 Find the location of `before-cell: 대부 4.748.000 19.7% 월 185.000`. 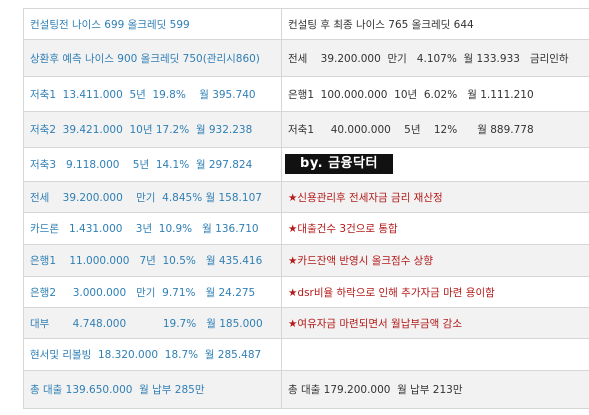

before-cell: 대부 4.748.000 19.7% 월 185.000 is located at coordinates (152, 323).